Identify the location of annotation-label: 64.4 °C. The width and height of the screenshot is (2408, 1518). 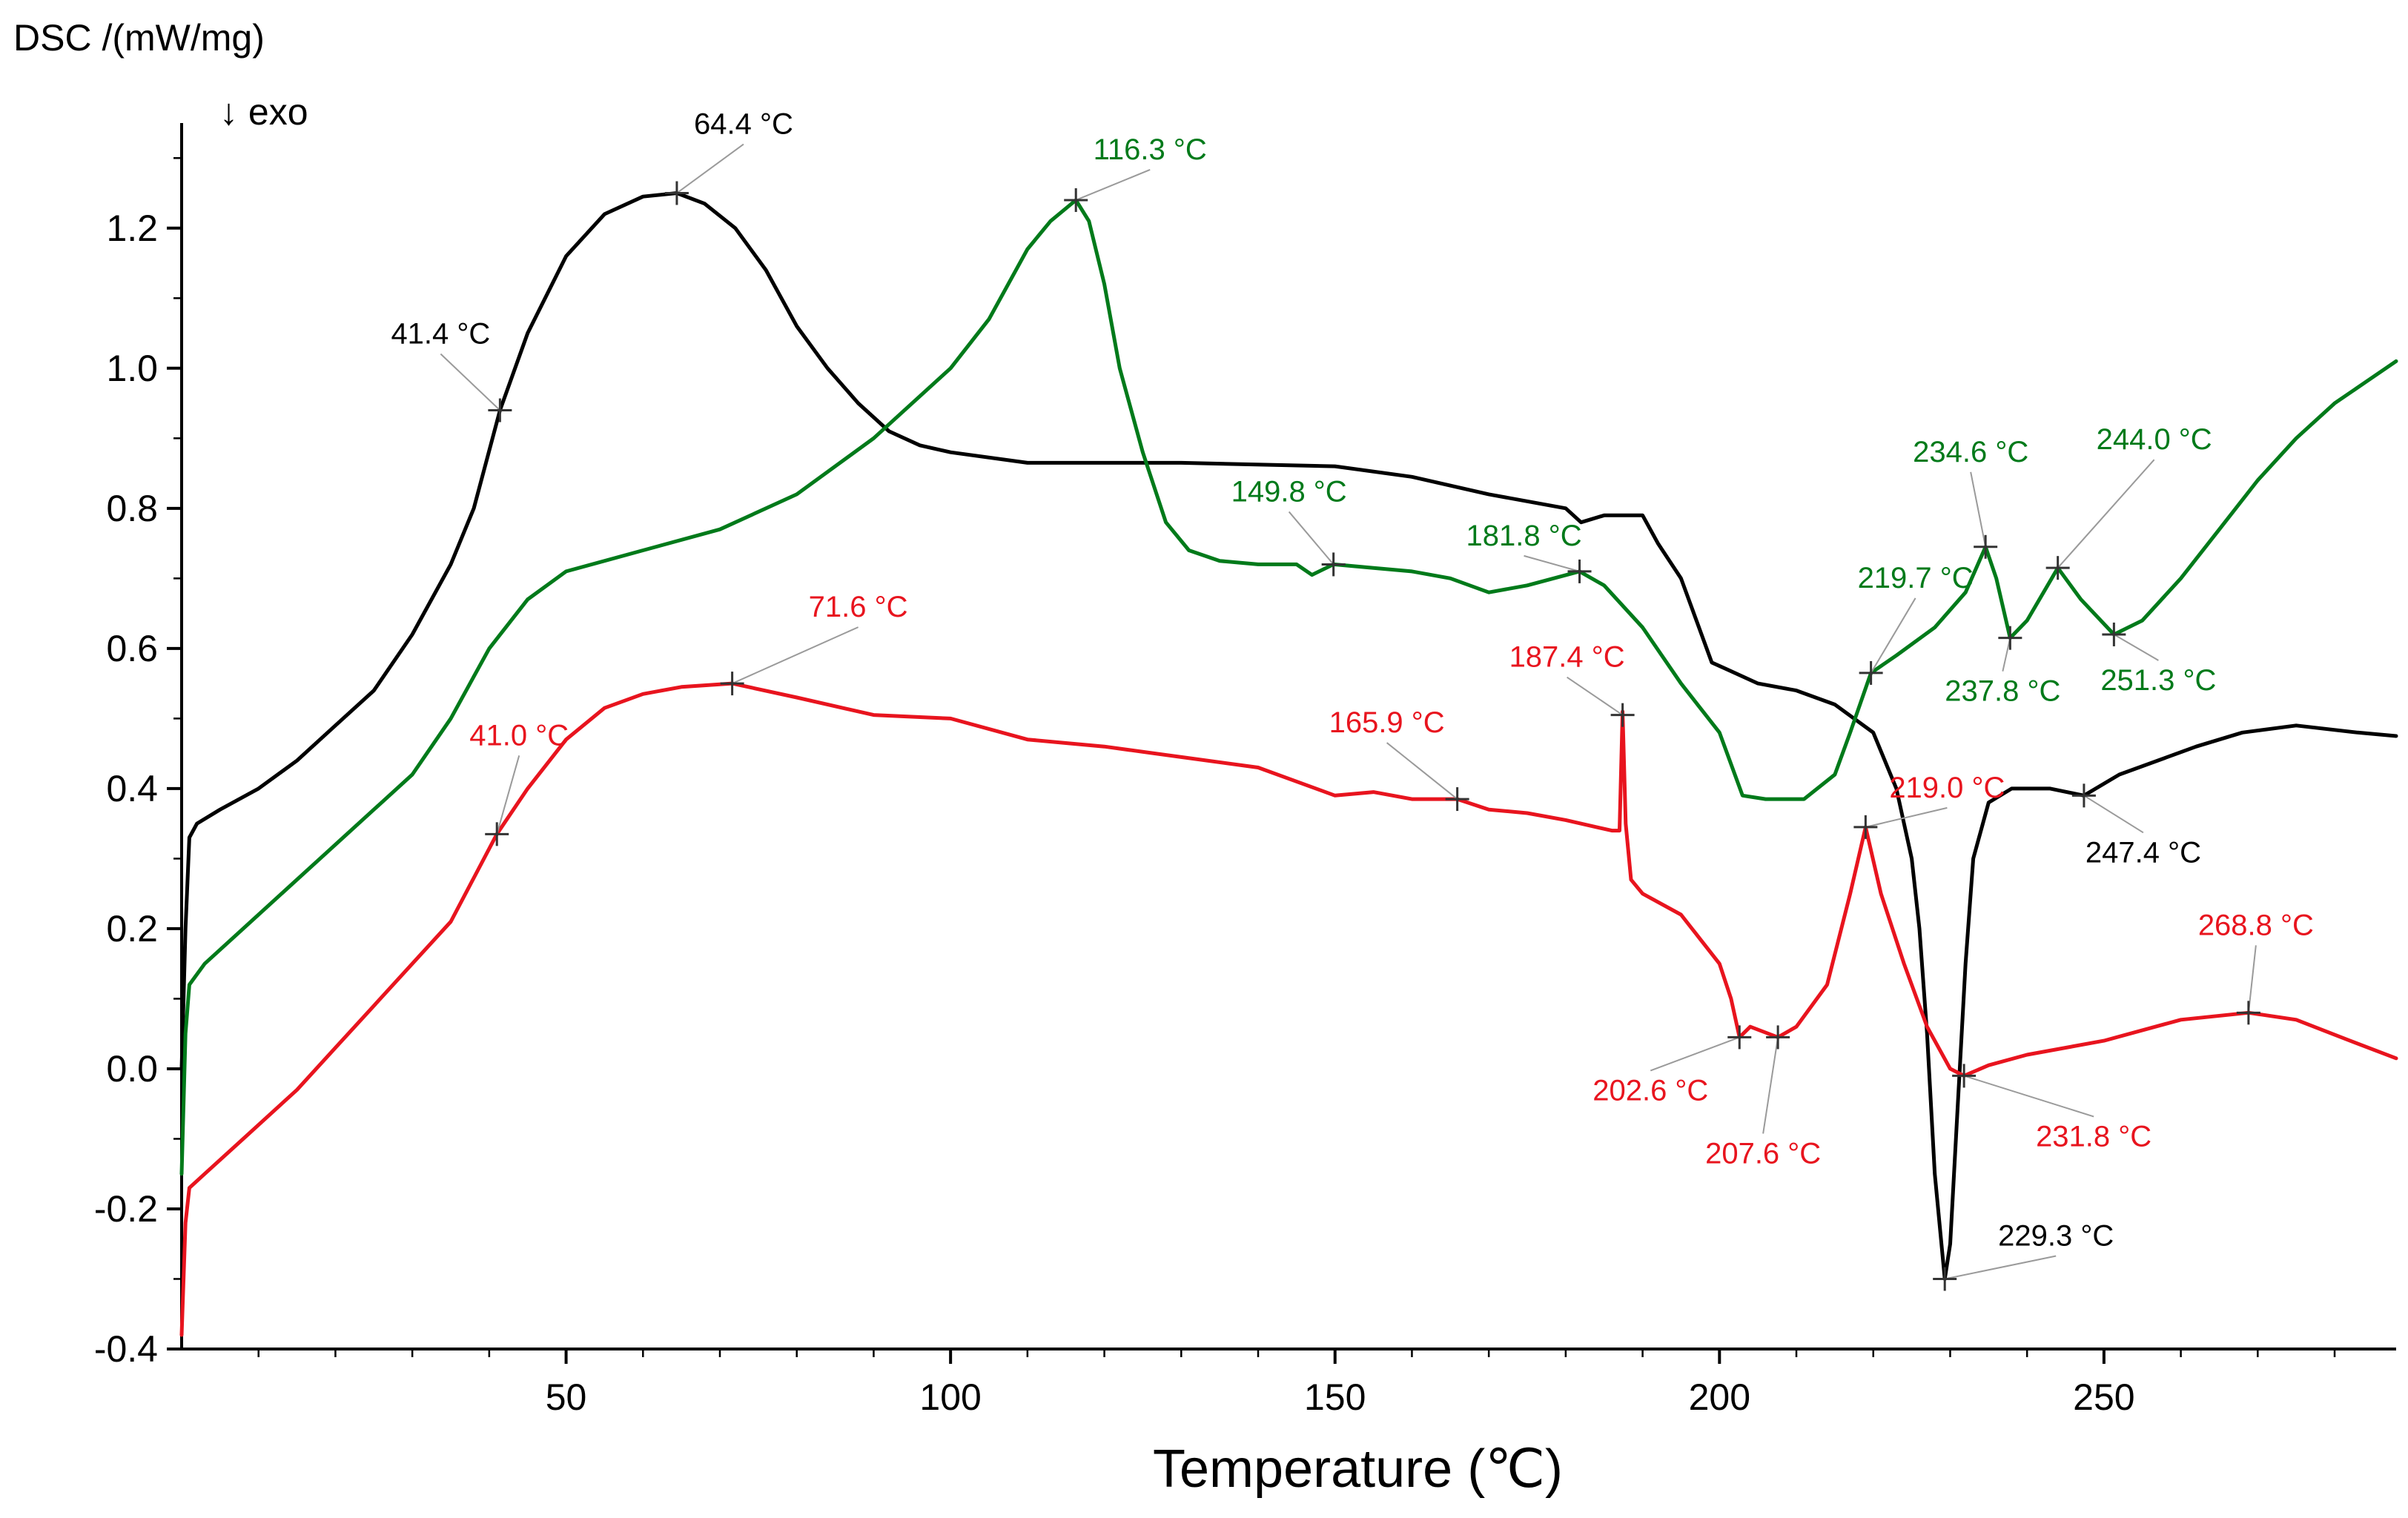
(743, 124).